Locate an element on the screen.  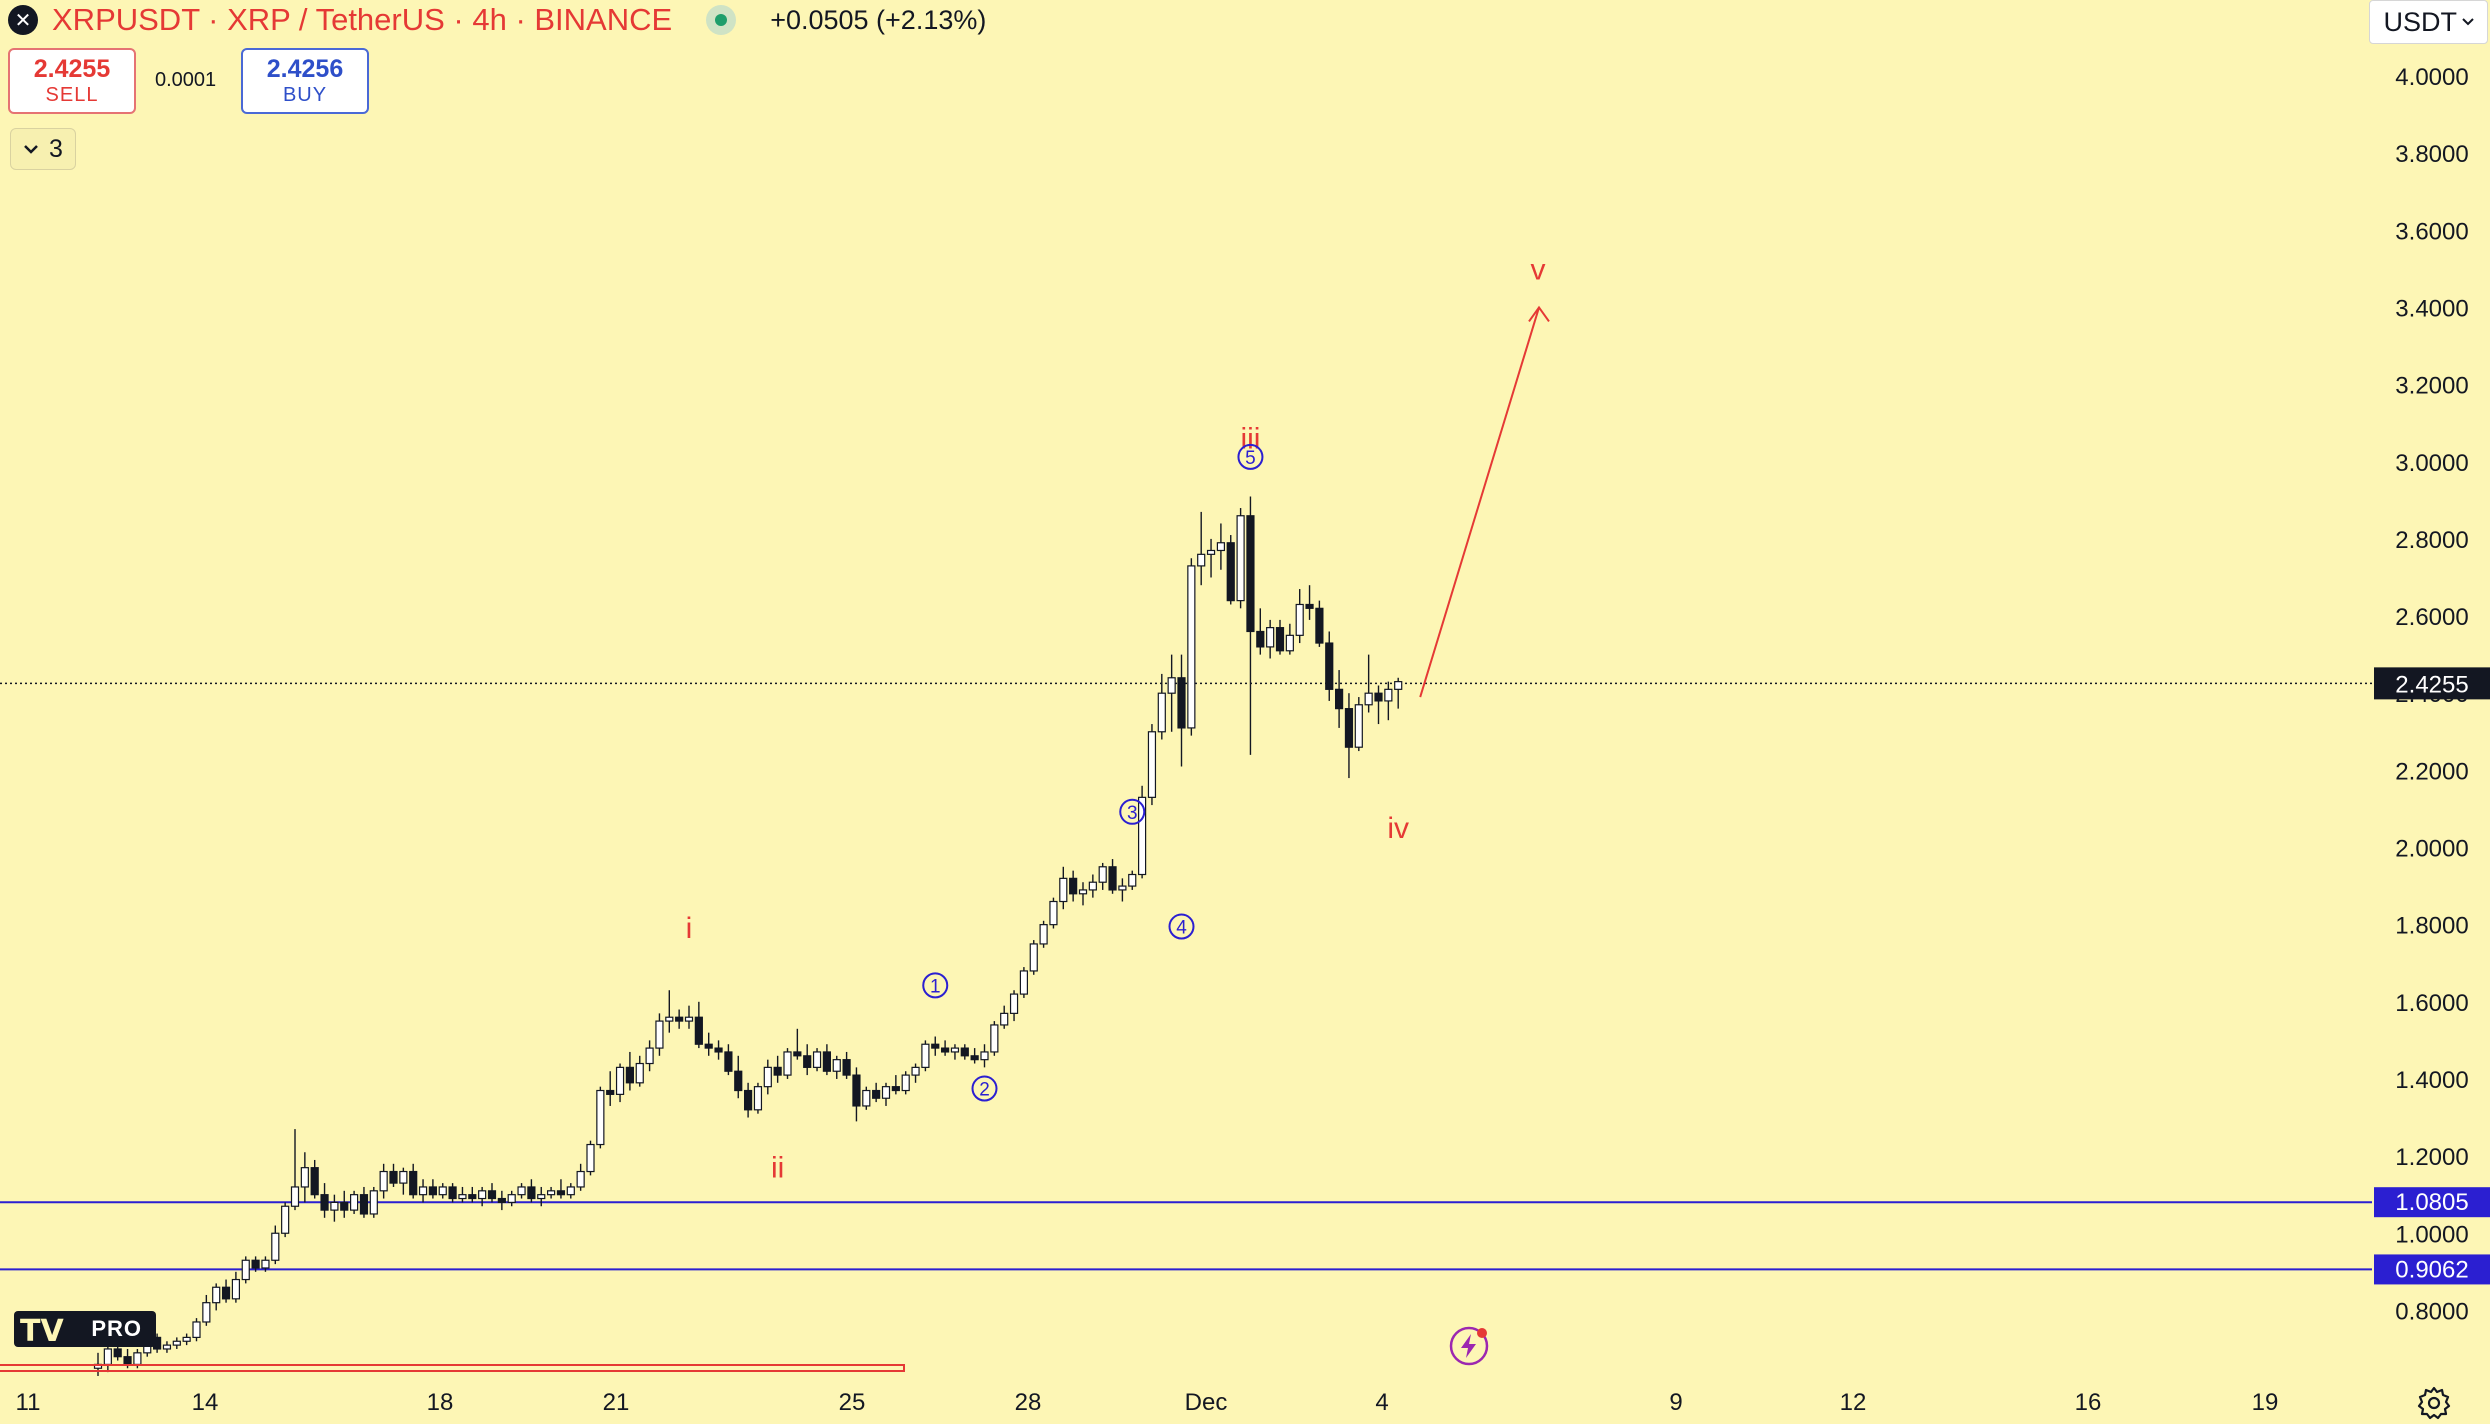
y-tick-label: 3.0000 is located at coordinates (2431, 463).